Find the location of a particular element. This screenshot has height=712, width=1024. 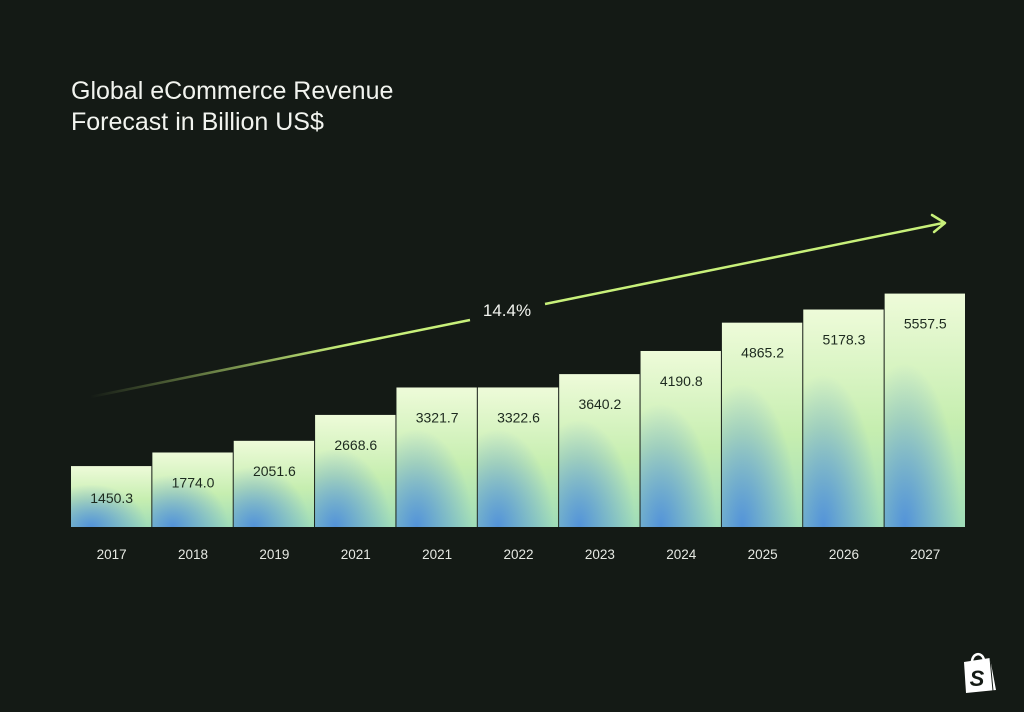

title-line-1: Global eCommerce Revenue is located at coordinates (232, 91).